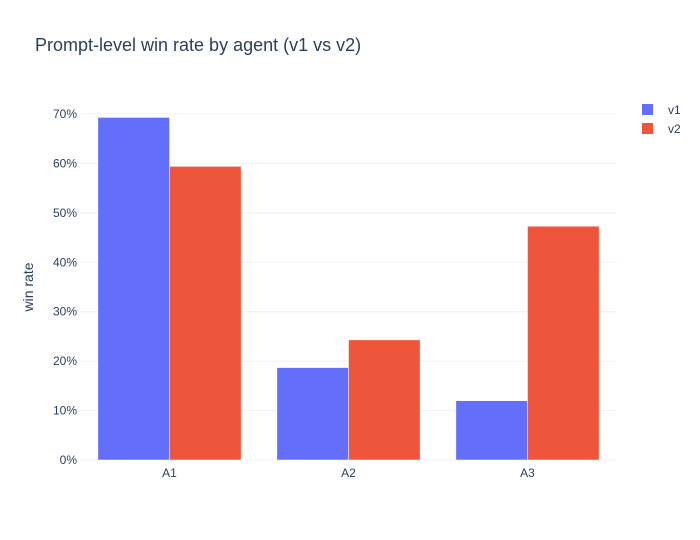  What do you see at coordinates (69, 460) in the screenshot?
I see `y-tick-label: 0%` at bounding box center [69, 460].